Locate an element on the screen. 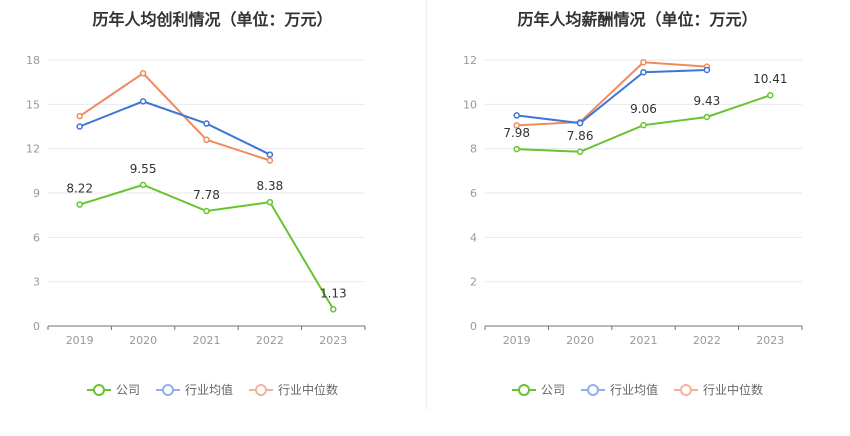 The image size is (850, 436). data-label: 9.55 is located at coordinates (143, 169).